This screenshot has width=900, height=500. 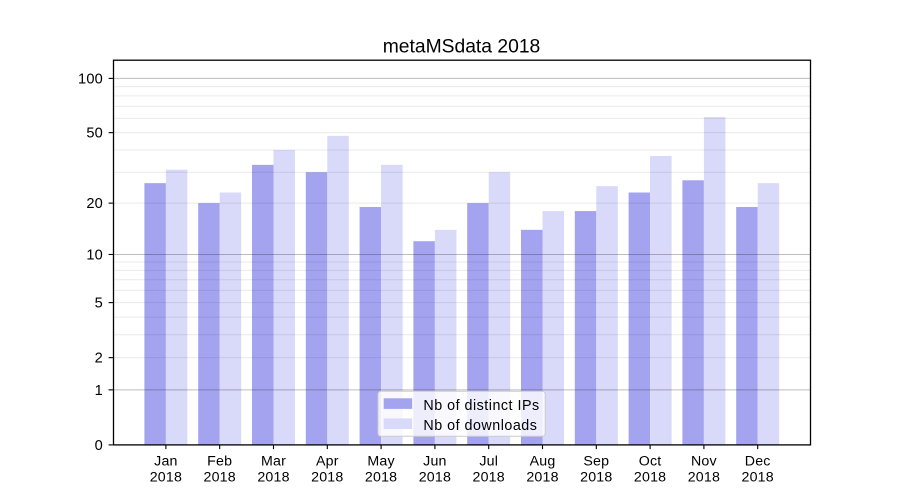 What do you see at coordinates (99, 391) in the screenshot?
I see `svg-text: 1` at bounding box center [99, 391].